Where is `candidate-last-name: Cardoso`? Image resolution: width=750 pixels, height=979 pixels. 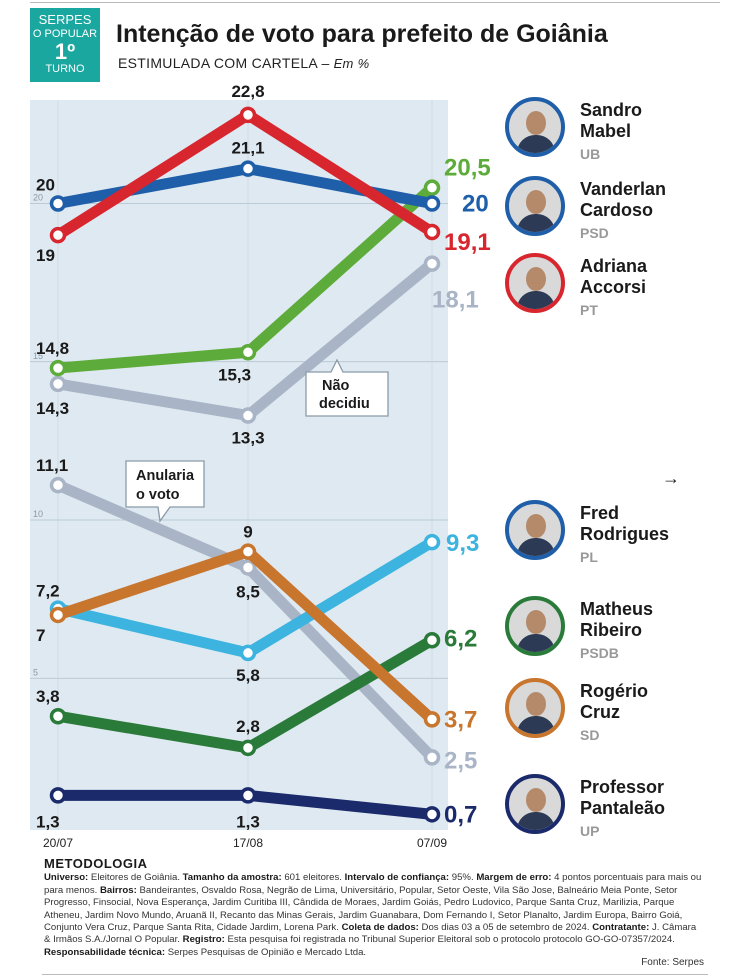
candidate-last-name: Cardoso is located at coordinates (617, 210).